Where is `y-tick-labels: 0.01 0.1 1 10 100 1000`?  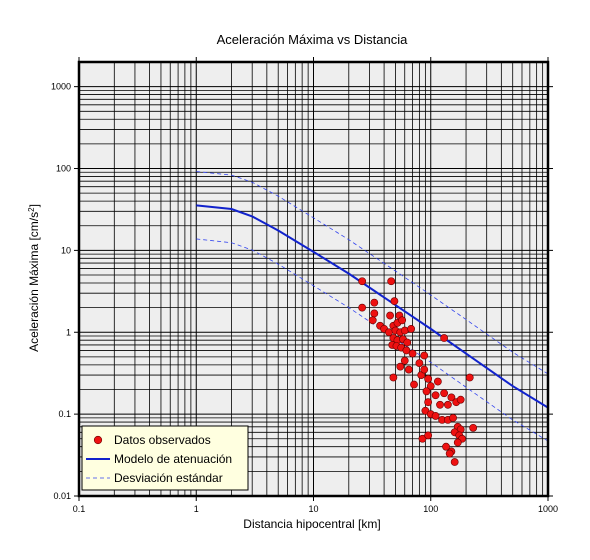 y-tick-labels: 0.01 0.1 1 10 100 1000 is located at coordinates (61, 291).